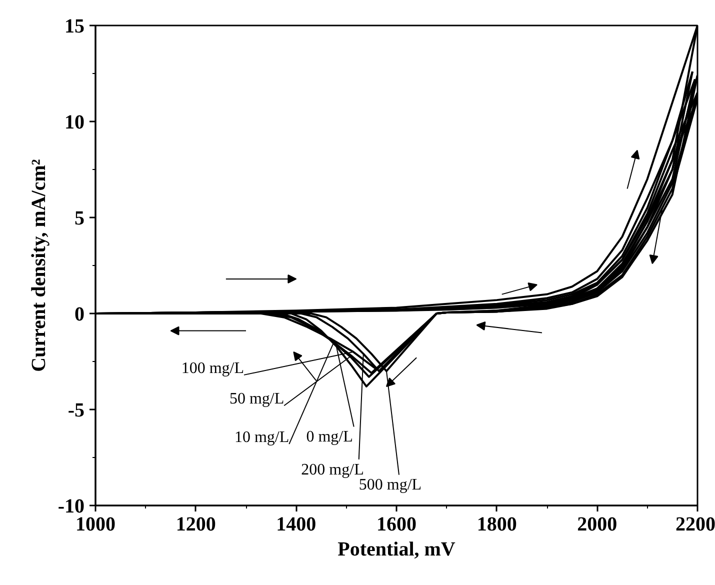 This screenshot has height=585, width=715. What do you see at coordinates (396, 525) in the screenshot?
I see `x-tick-label: 1600` at bounding box center [396, 525].